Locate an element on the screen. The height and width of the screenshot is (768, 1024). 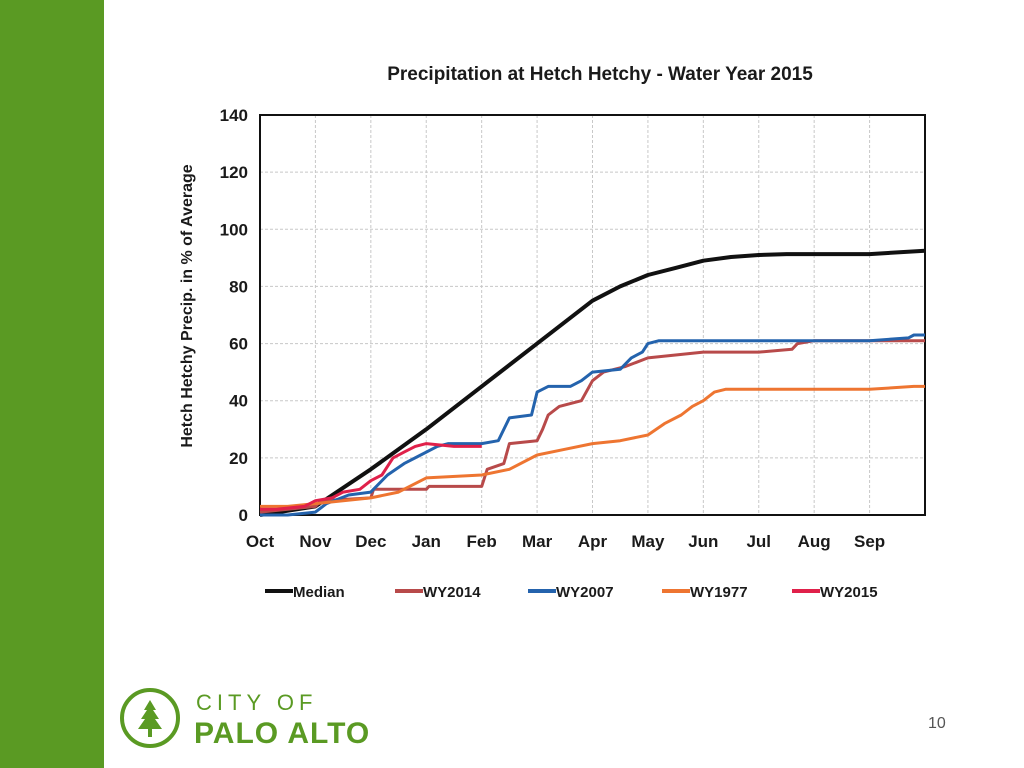
x-tick-label: Feb is located at coordinates (482, 541).